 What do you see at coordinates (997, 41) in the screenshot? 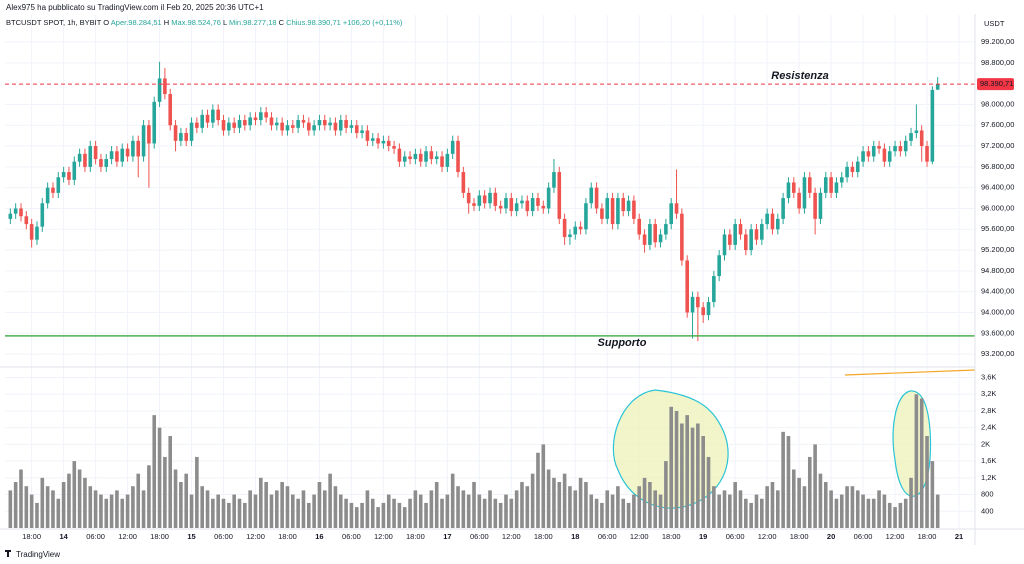
I see `y-tick-label: 99.200,00` at bounding box center [997, 41].